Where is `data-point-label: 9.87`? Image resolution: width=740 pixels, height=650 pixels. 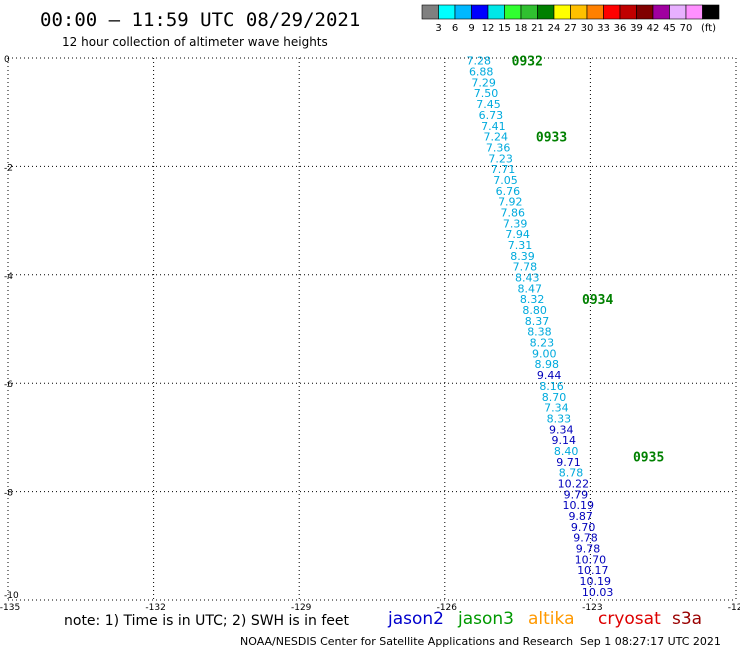 data-point-label: 9.87 is located at coordinates (580, 516).